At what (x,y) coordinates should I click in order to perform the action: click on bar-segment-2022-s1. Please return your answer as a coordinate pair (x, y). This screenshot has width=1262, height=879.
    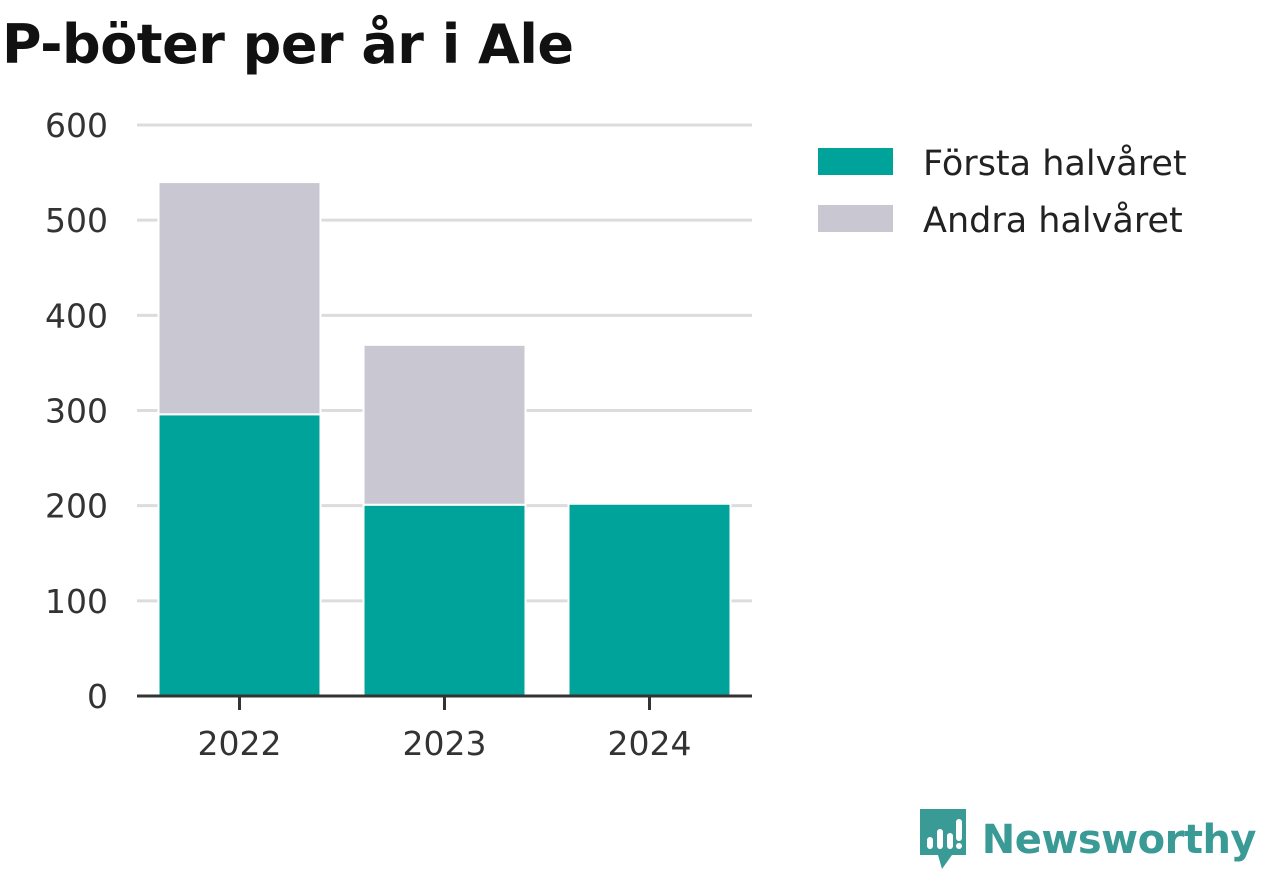
    Looking at the image, I should click on (239, 298).